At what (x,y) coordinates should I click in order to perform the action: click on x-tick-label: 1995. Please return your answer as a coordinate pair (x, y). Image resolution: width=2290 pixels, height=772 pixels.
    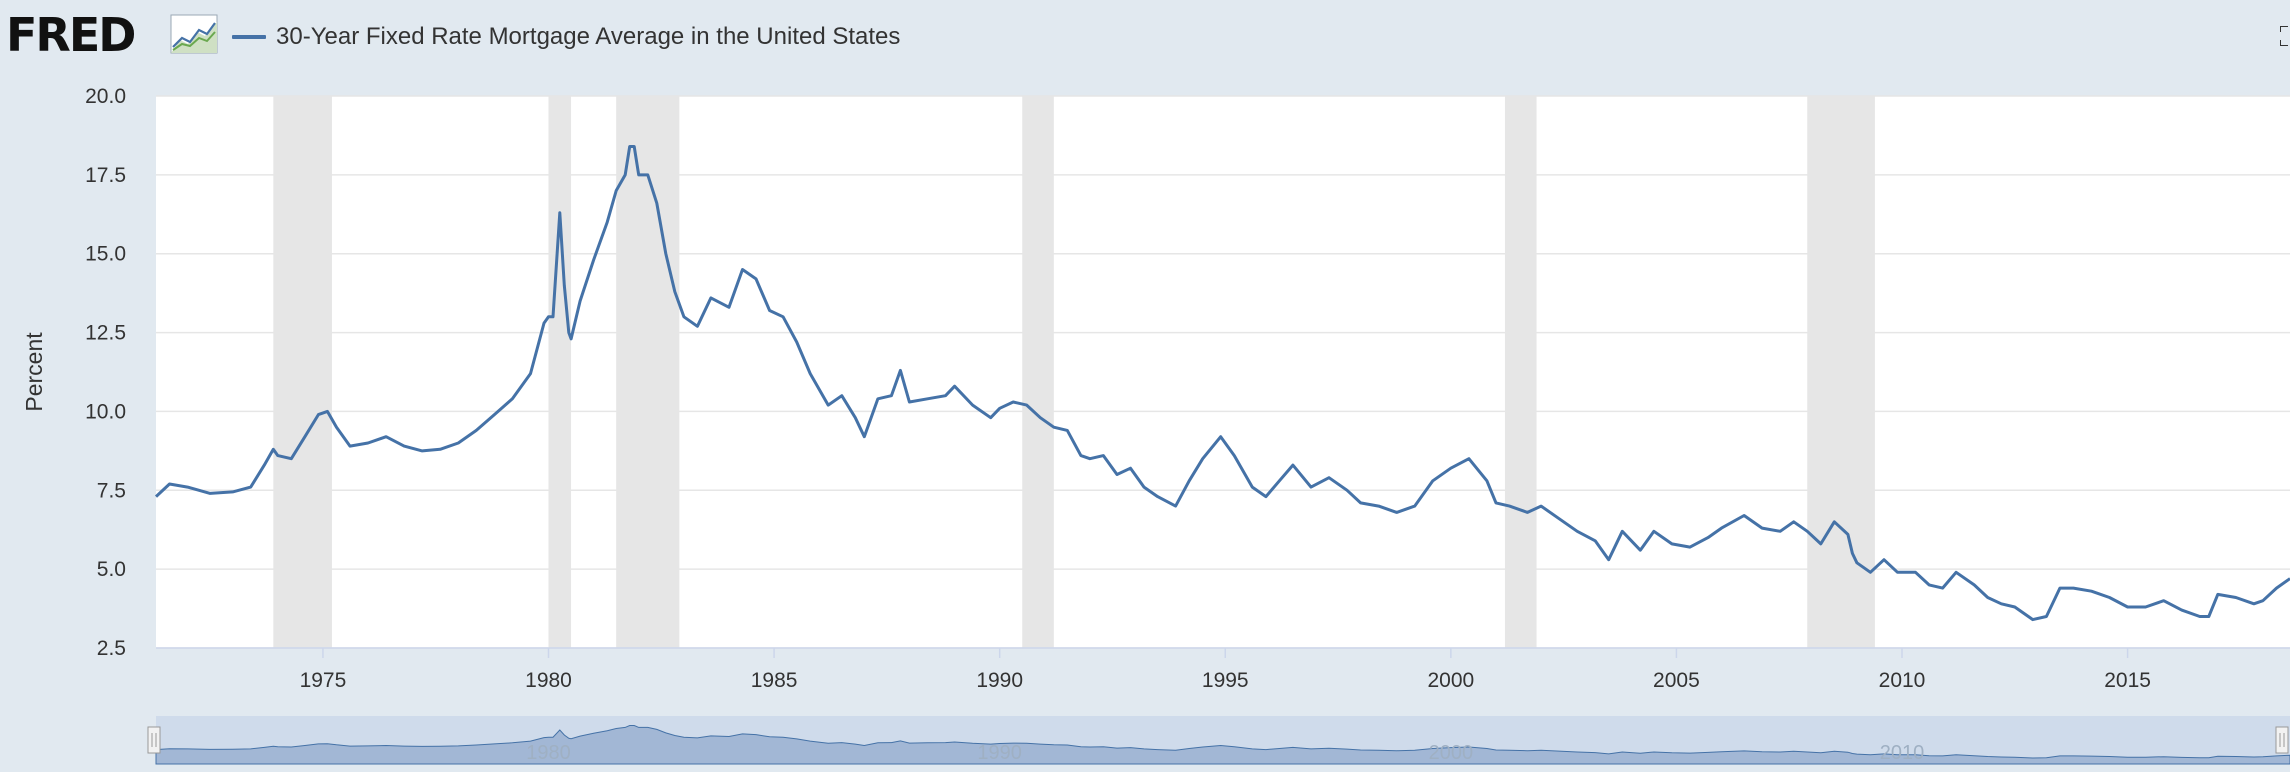
    Looking at the image, I should click on (1225, 680).